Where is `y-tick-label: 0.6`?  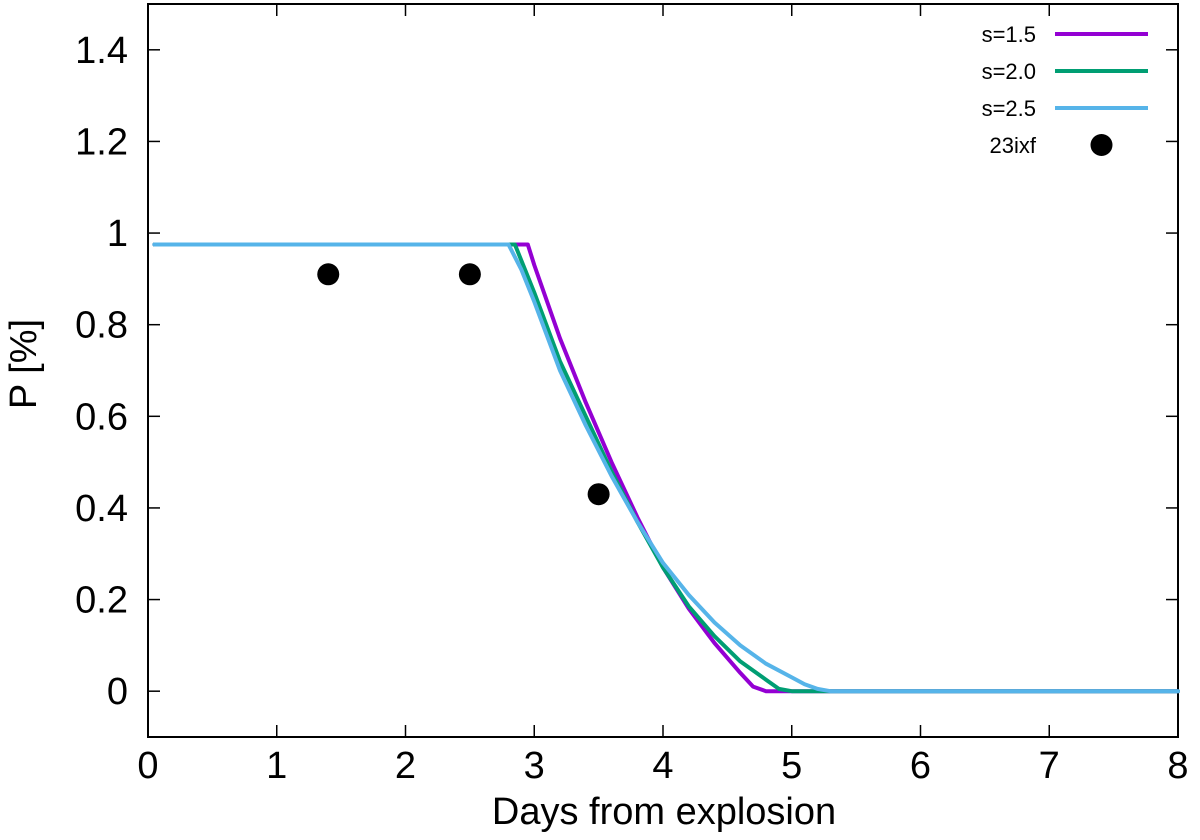 y-tick-label: 0.6 is located at coordinates (101, 417).